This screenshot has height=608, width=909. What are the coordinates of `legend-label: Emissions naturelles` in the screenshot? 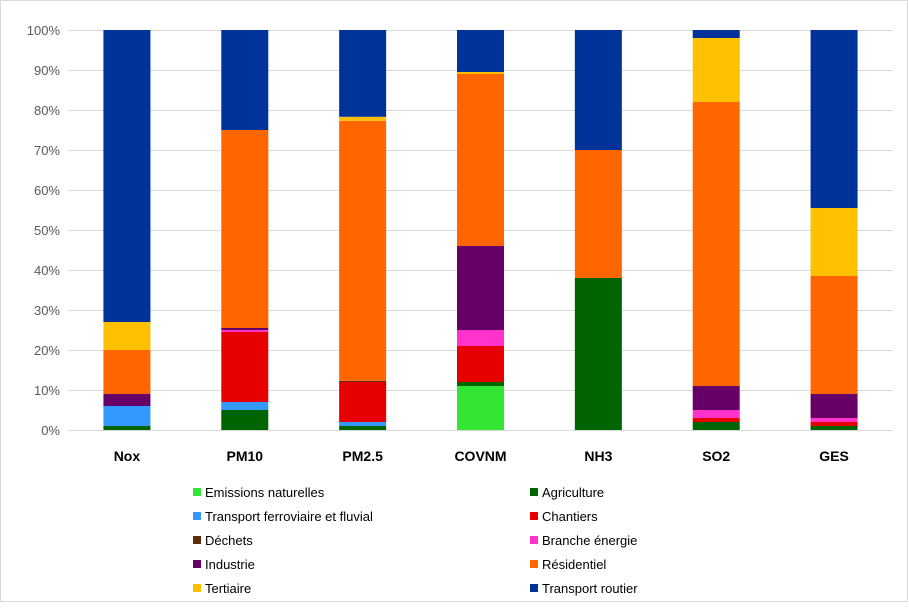 It's located at (265, 492).